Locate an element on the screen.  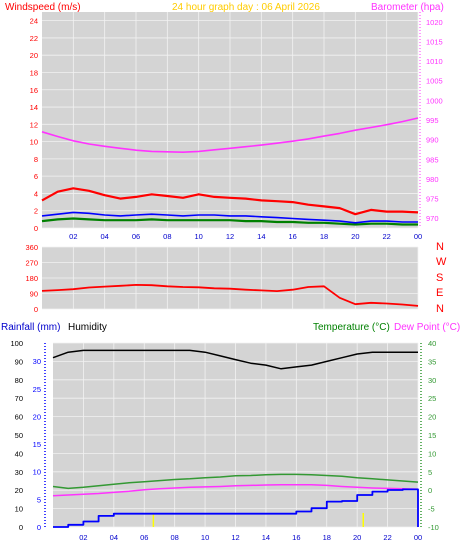
hour-tick-label-top: 00 is located at coordinates (418, 236).